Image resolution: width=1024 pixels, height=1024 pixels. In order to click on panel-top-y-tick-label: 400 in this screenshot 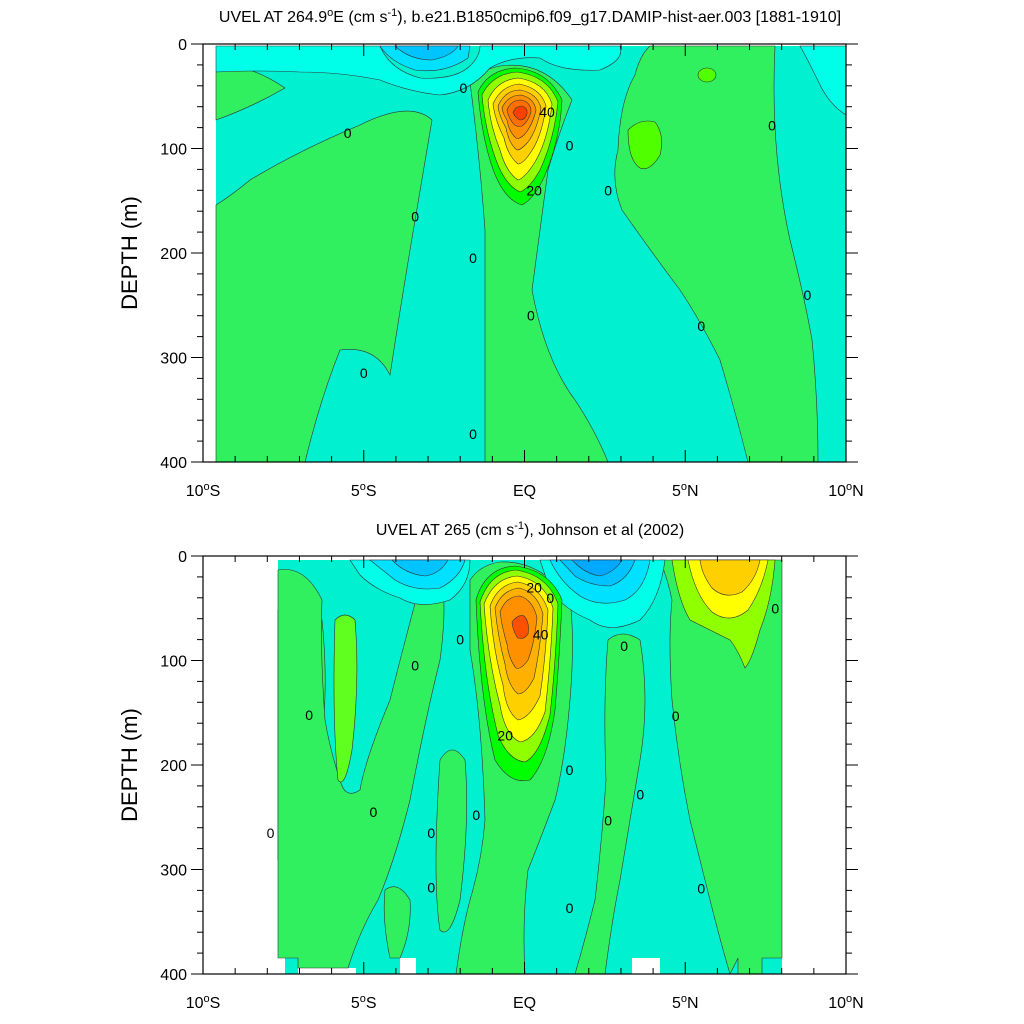, I will do `click(173, 463)`.